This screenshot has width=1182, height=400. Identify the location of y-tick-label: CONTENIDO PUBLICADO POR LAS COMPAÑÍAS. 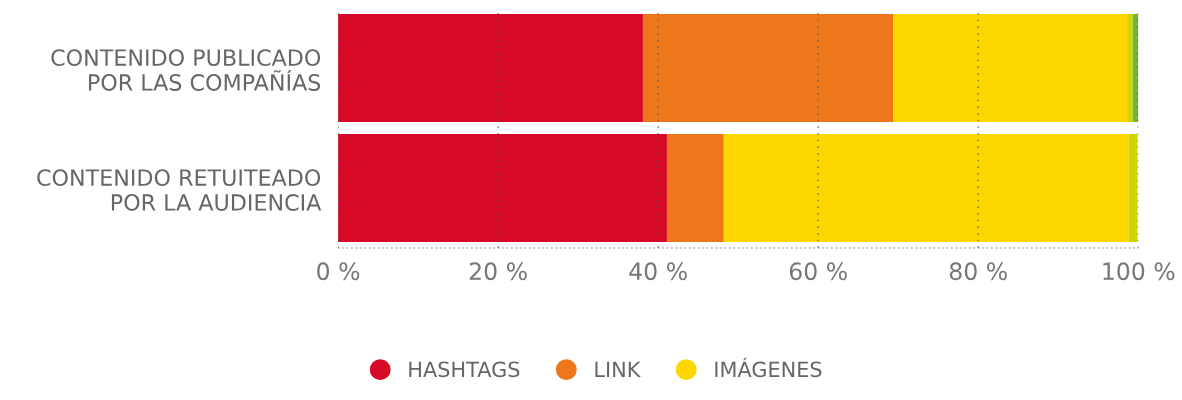
(186, 70).